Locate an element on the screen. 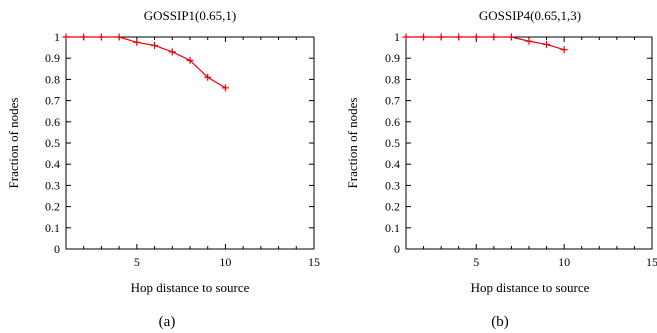  y-tick-label-a: 0.4 is located at coordinates (52, 164).